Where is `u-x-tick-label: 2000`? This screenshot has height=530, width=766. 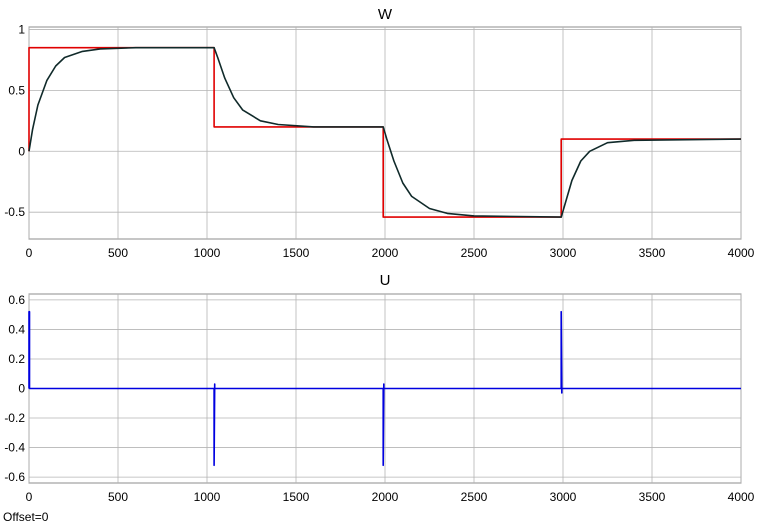 u-x-tick-label: 2000 is located at coordinates (385, 497).